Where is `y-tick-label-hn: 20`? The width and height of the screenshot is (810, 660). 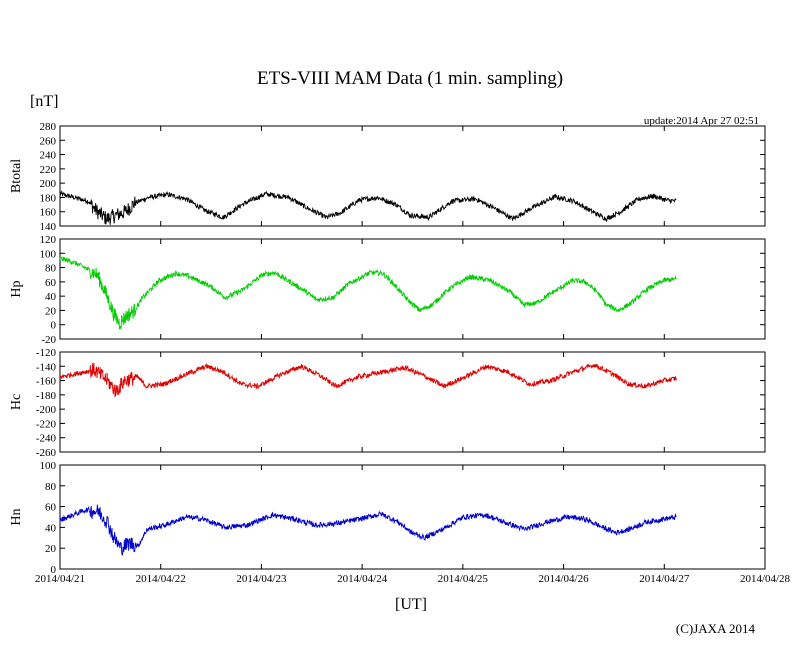
y-tick-label-hn: 20 is located at coordinates (51, 549).